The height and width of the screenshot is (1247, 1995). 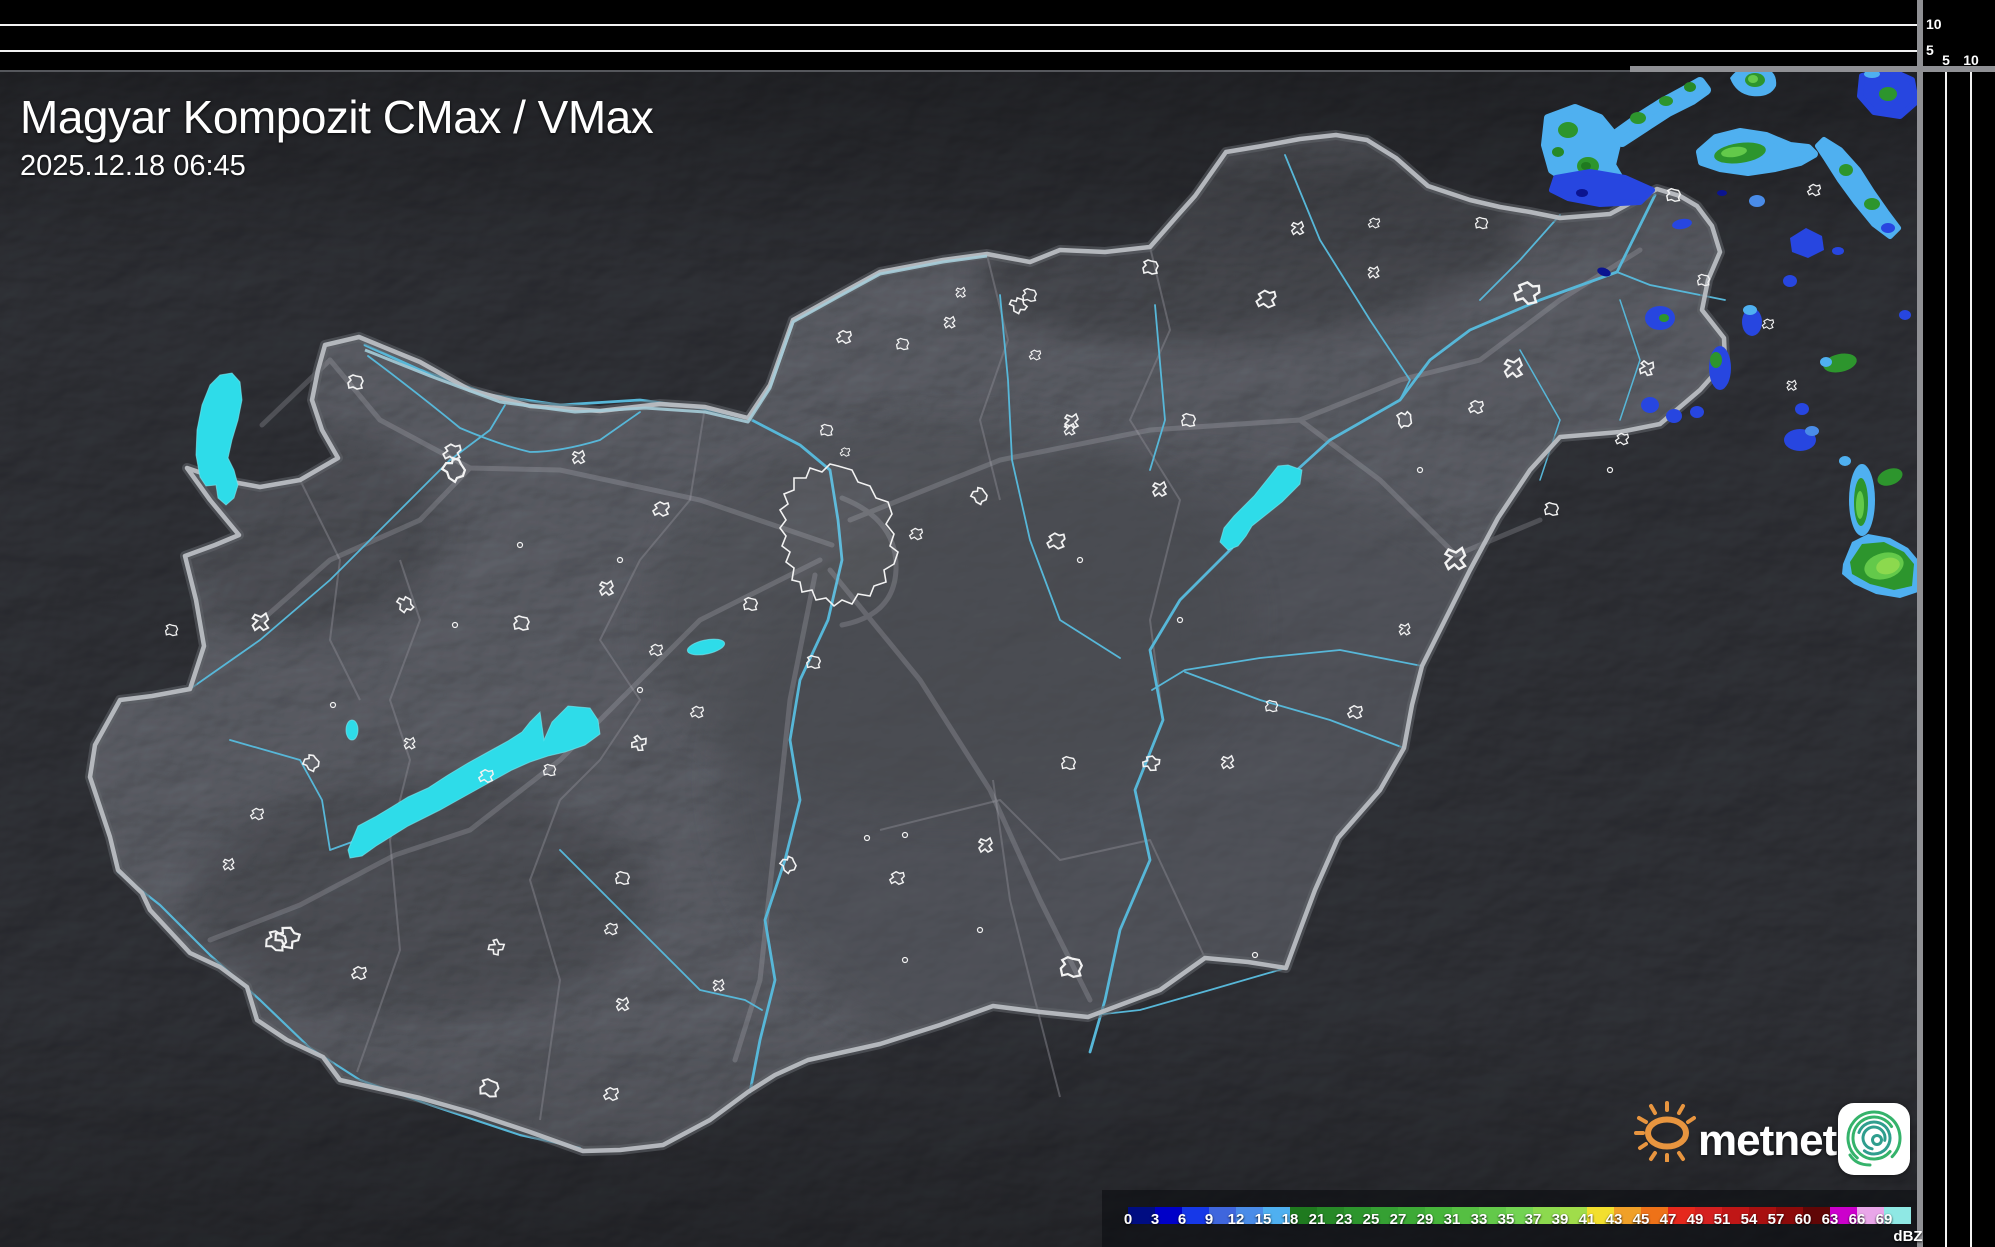 What do you see at coordinates (474, 782) in the screenshot?
I see `lake-balaton` at bounding box center [474, 782].